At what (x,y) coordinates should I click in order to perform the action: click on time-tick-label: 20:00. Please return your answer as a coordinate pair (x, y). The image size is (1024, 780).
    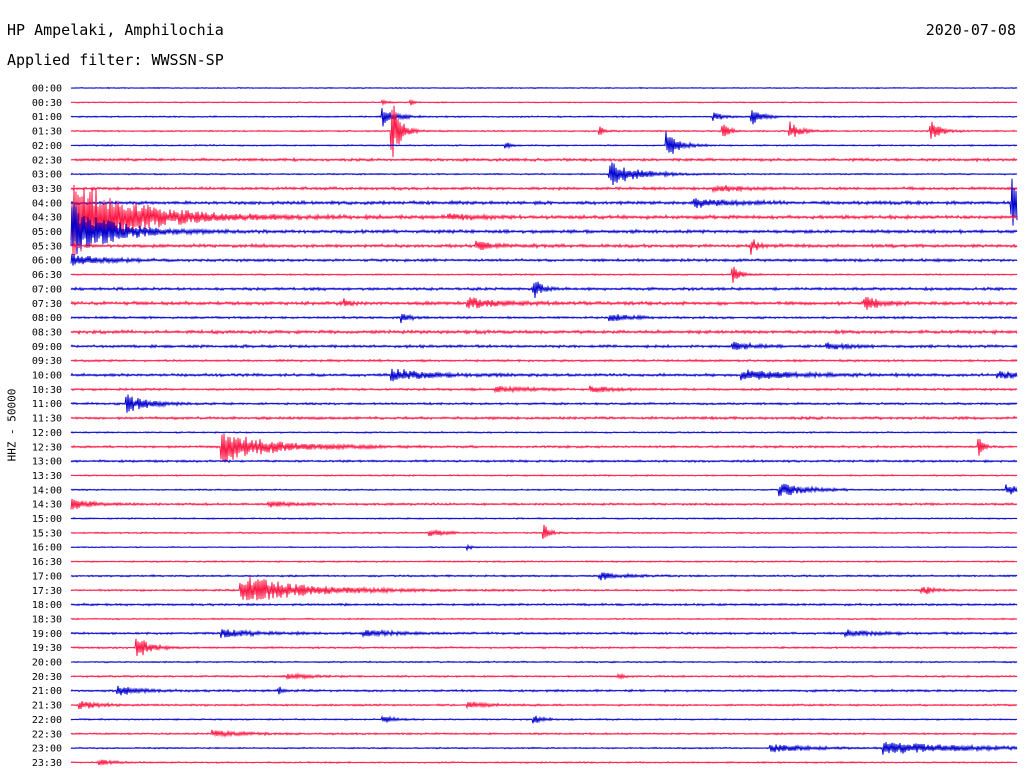
    Looking at the image, I should click on (47, 663).